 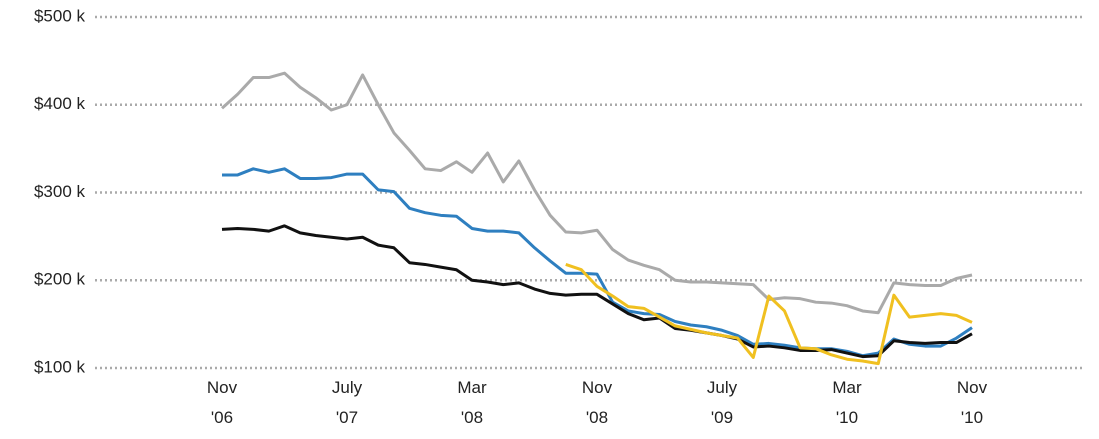 I want to click on y-tick-label: $200 k, so click(x=60, y=279).